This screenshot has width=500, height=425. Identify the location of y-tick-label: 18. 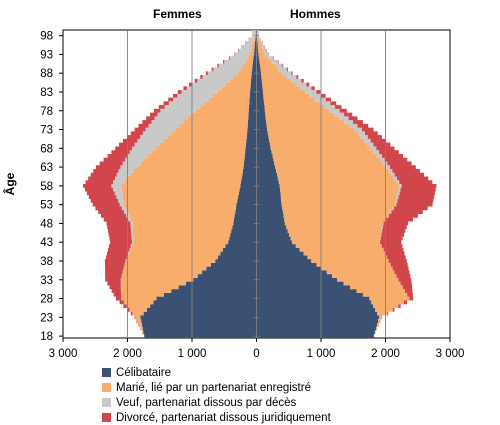
(46, 337).